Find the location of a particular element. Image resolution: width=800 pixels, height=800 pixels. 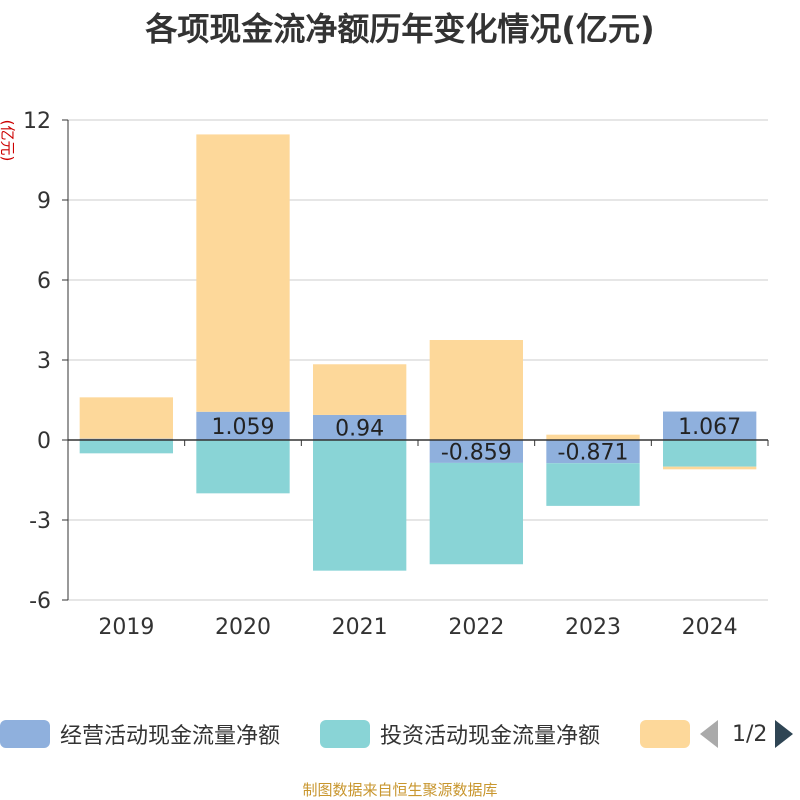

x-tick-label-2021: 2021 is located at coordinates (360, 627).